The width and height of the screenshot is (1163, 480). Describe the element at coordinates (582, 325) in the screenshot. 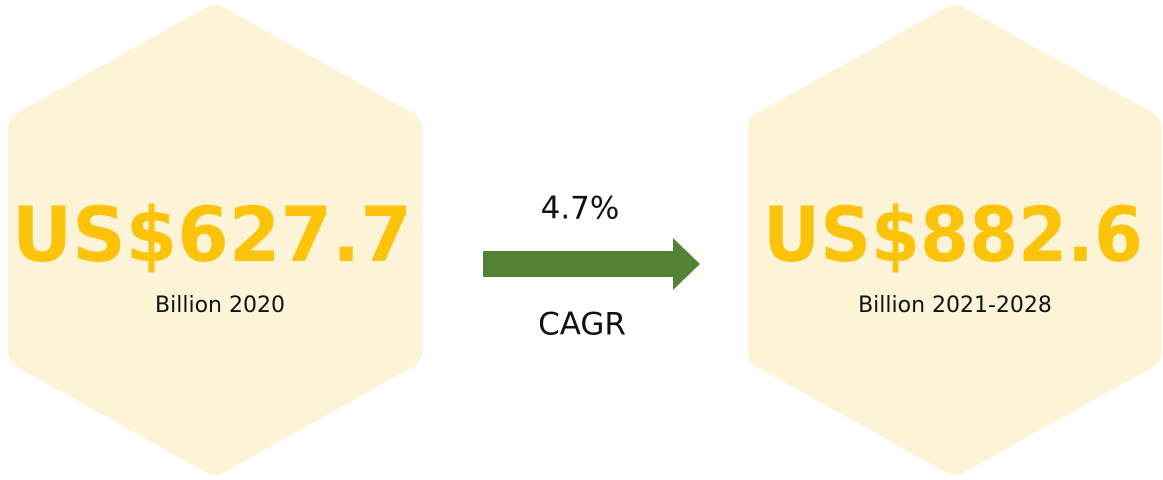

I see `growth-label: CAGR` at that location.